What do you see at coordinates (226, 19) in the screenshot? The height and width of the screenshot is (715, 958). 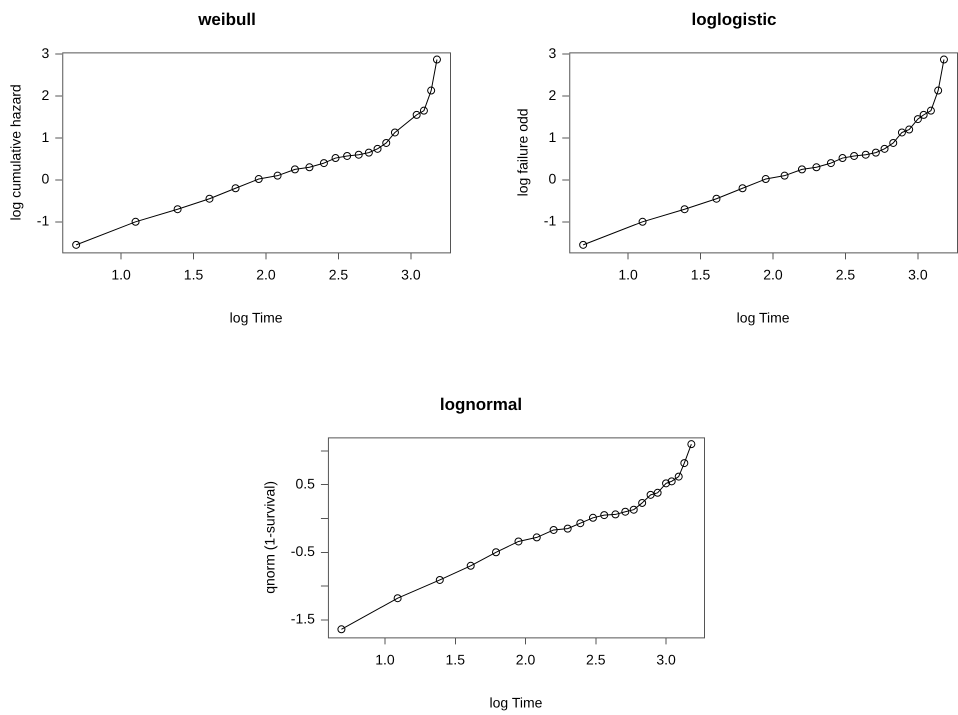 I see `chart-title: weibull` at bounding box center [226, 19].